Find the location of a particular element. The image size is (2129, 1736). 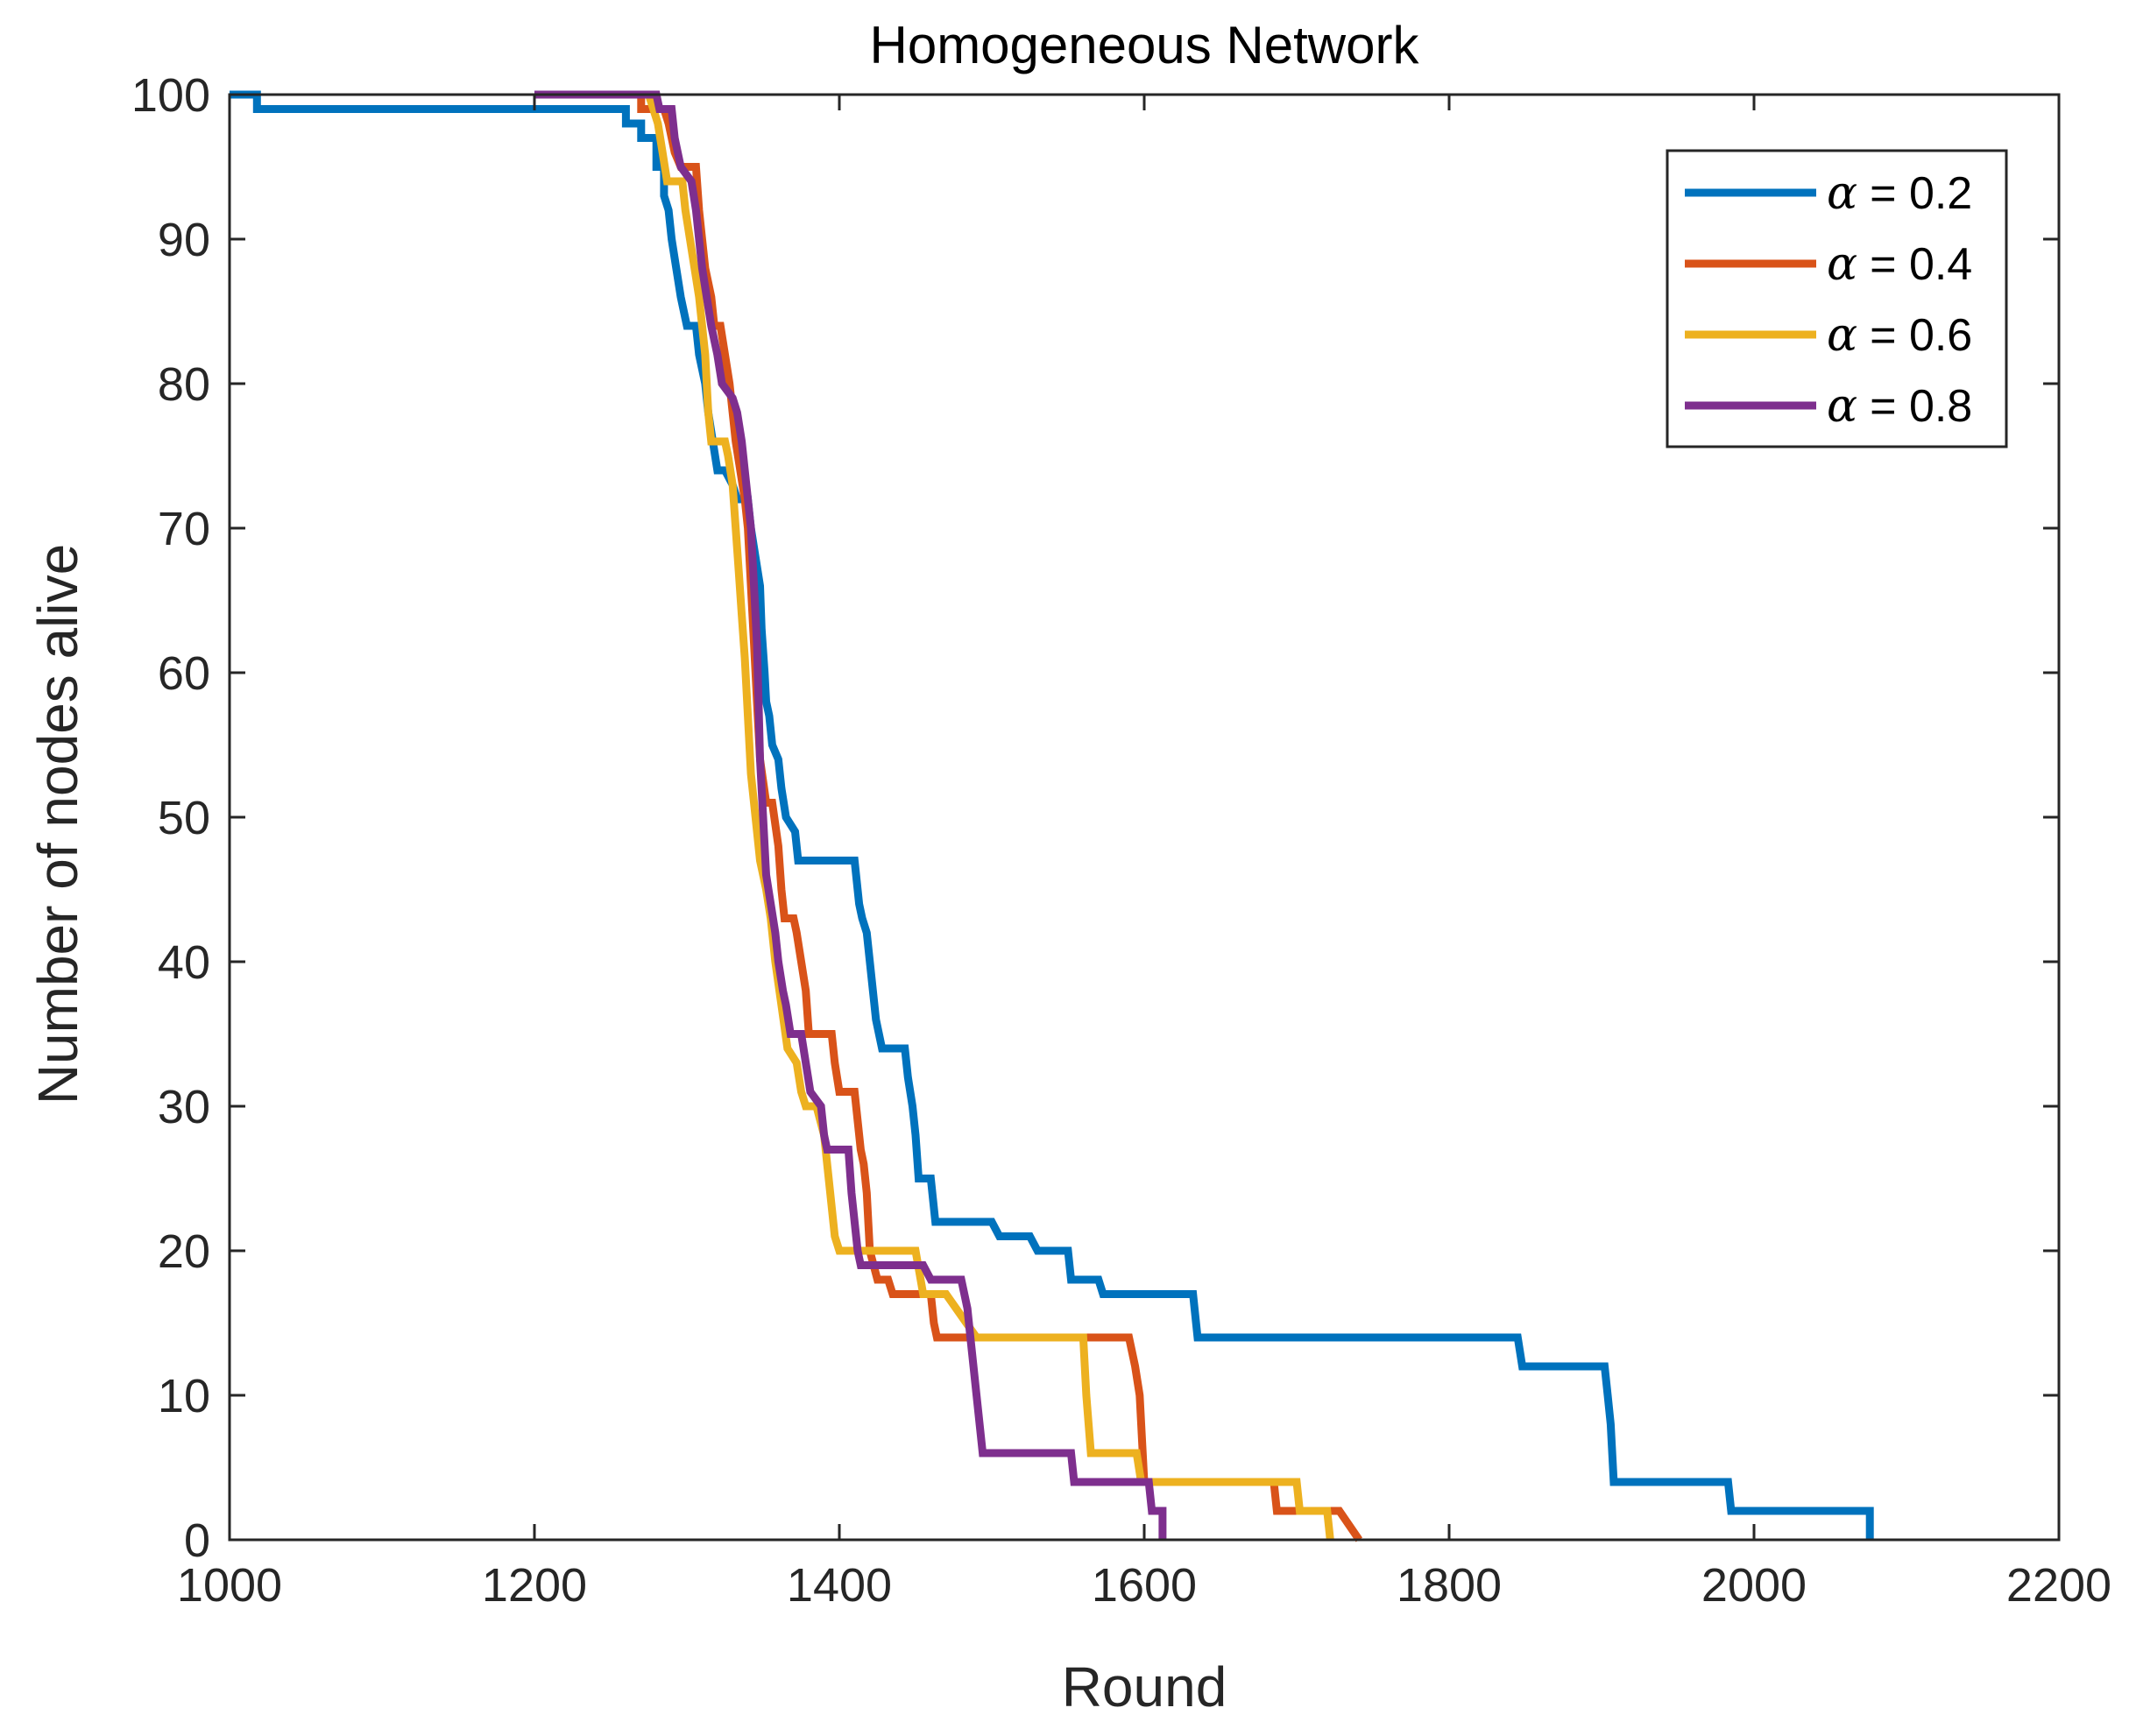

x-tick-label: 1200 is located at coordinates (534, 1585).